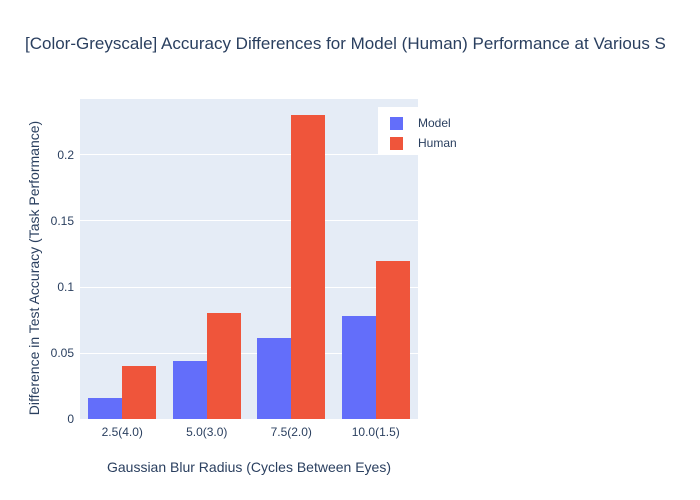 This screenshot has width=700, height=500. Describe the element at coordinates (65, 286) in the screenshot. I see `y-tick-label: 0.1` at that location.